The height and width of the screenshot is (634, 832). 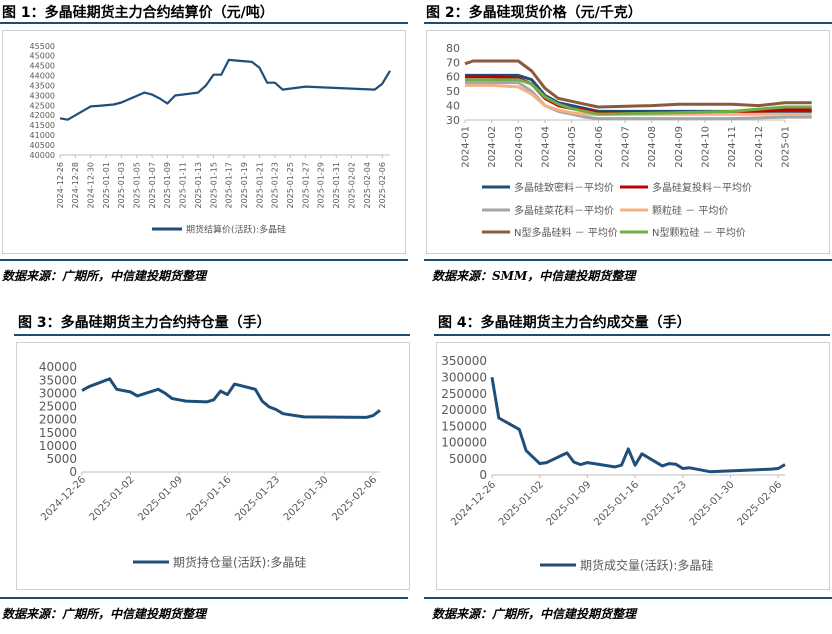 I want to click on y-tick-label: 40500, so click(x=42, y=145).